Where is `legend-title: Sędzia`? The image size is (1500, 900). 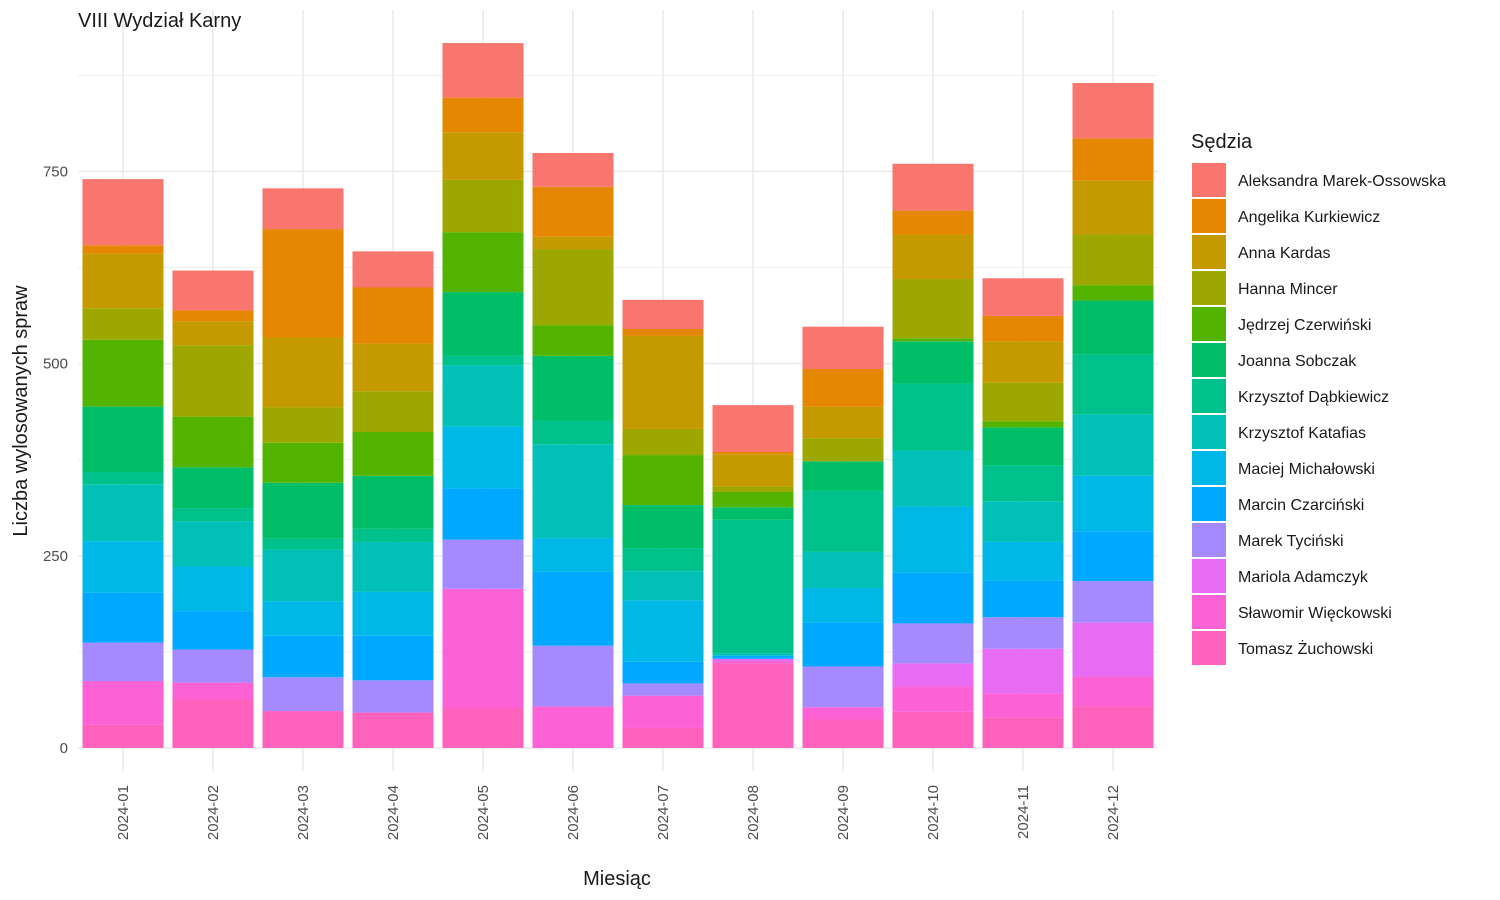
legend-title: Sędzia is located at coordinates (1222, 142).